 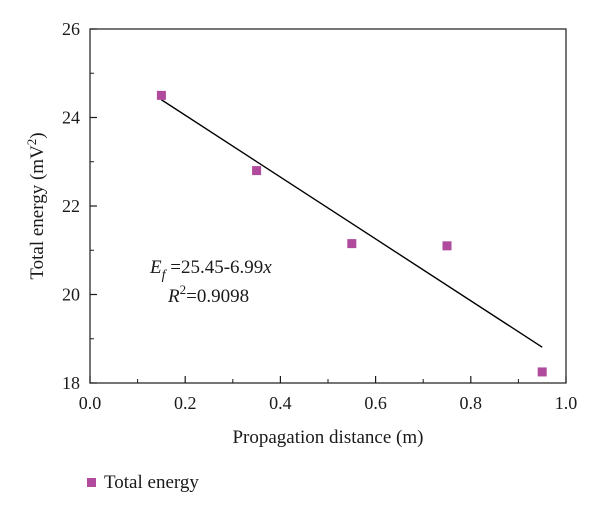 I want to click on x-tick-label: 0.8, so click(x=471, y=403).